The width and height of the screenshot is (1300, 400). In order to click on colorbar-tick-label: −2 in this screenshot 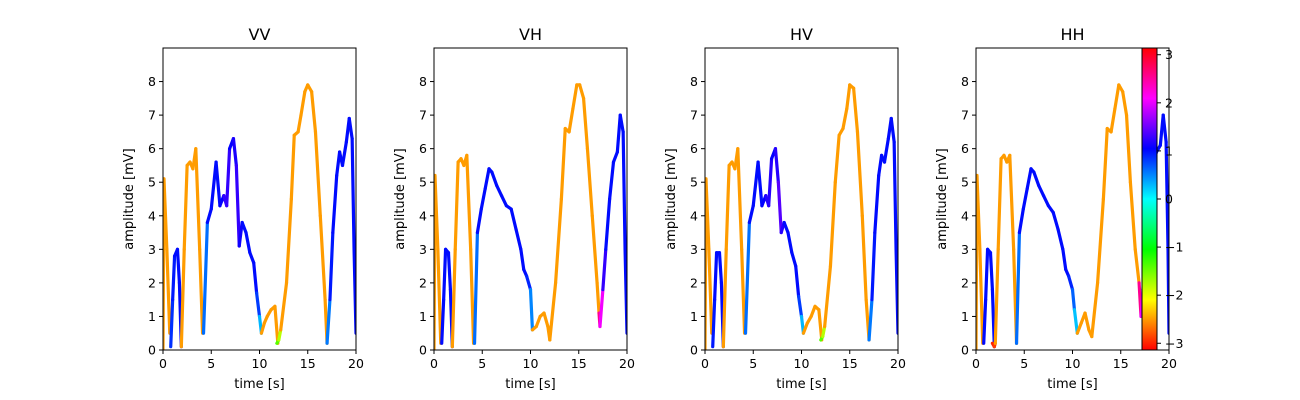, I will do `click(1174, 295)`.